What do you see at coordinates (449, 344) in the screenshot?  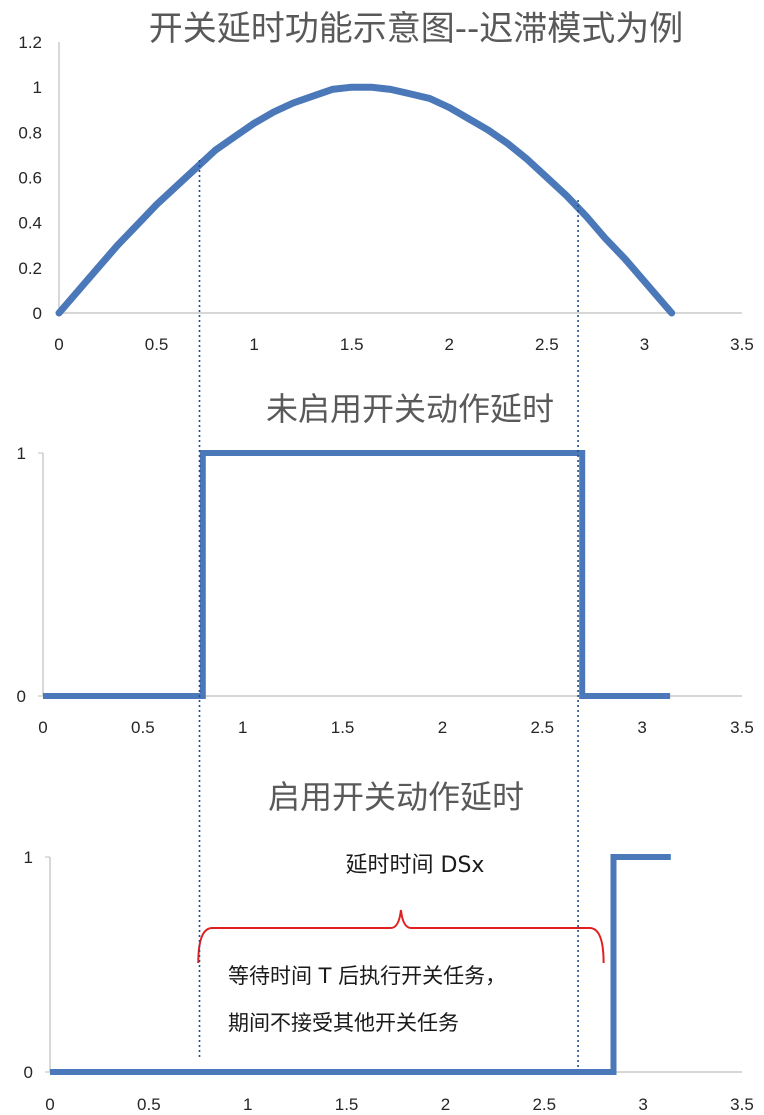 I see `chart1-x-tick-label: 2` at bounding box center [449, 344].